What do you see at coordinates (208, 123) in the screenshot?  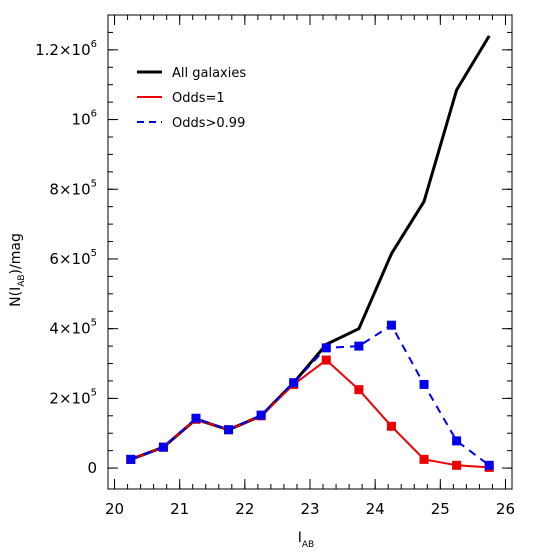 I see `legend-label: Odds>0.99` at bounding box center [208, 123].